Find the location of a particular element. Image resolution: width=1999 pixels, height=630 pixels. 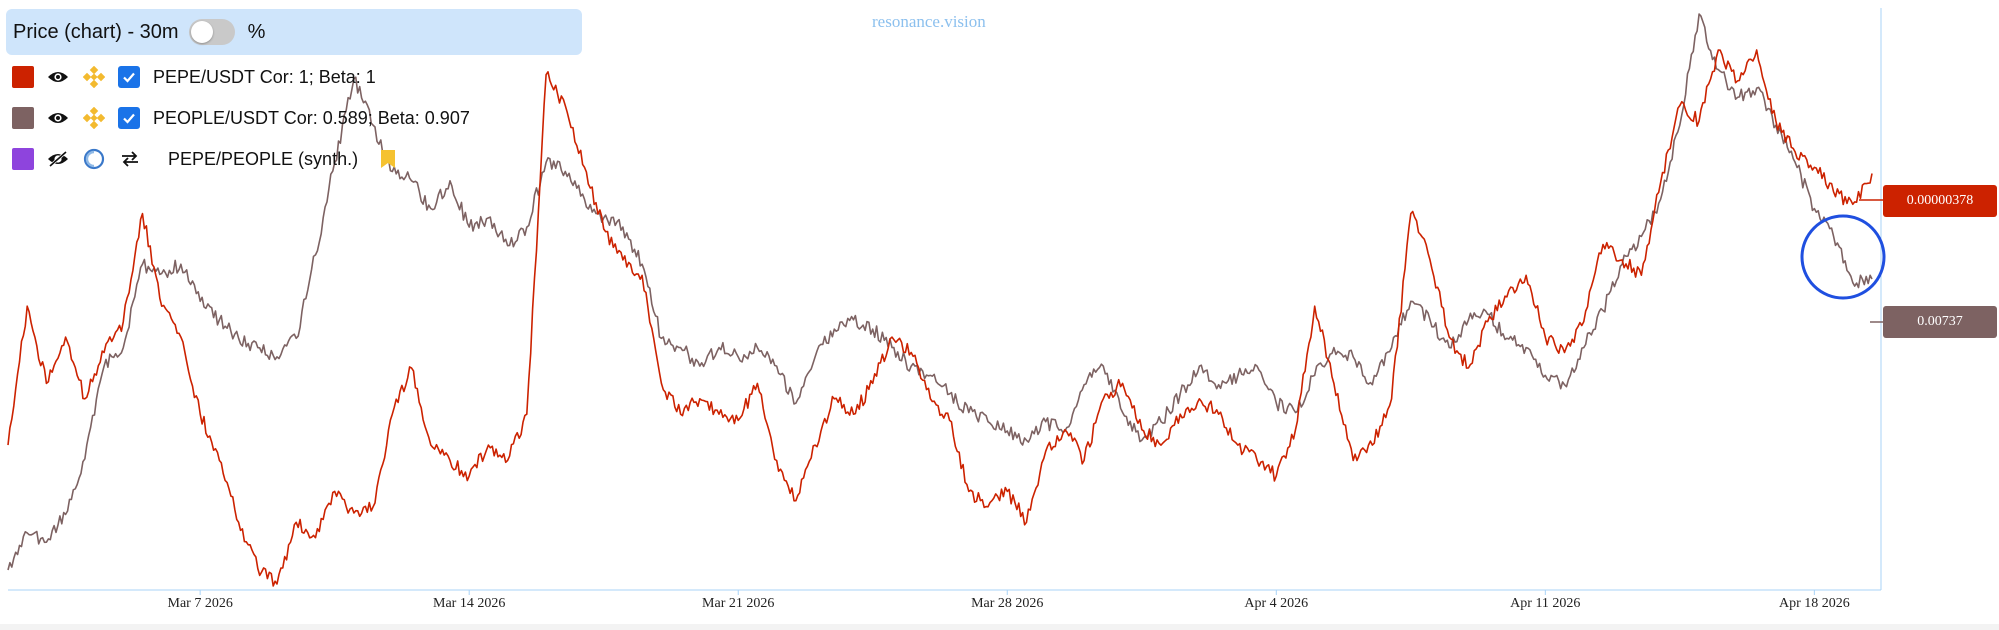

toggle-knob is located at coordinates (201, 32).